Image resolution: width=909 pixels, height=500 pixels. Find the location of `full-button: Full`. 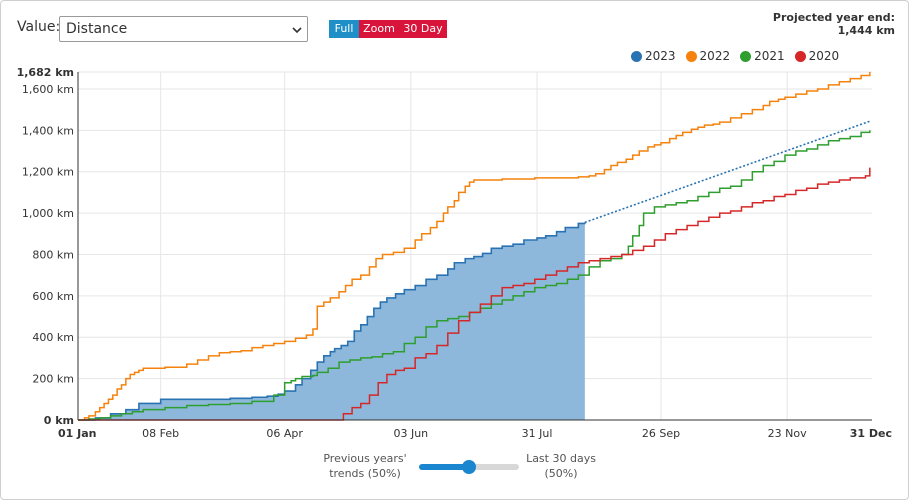

full-button: Full is located at coordinates (344, 29).